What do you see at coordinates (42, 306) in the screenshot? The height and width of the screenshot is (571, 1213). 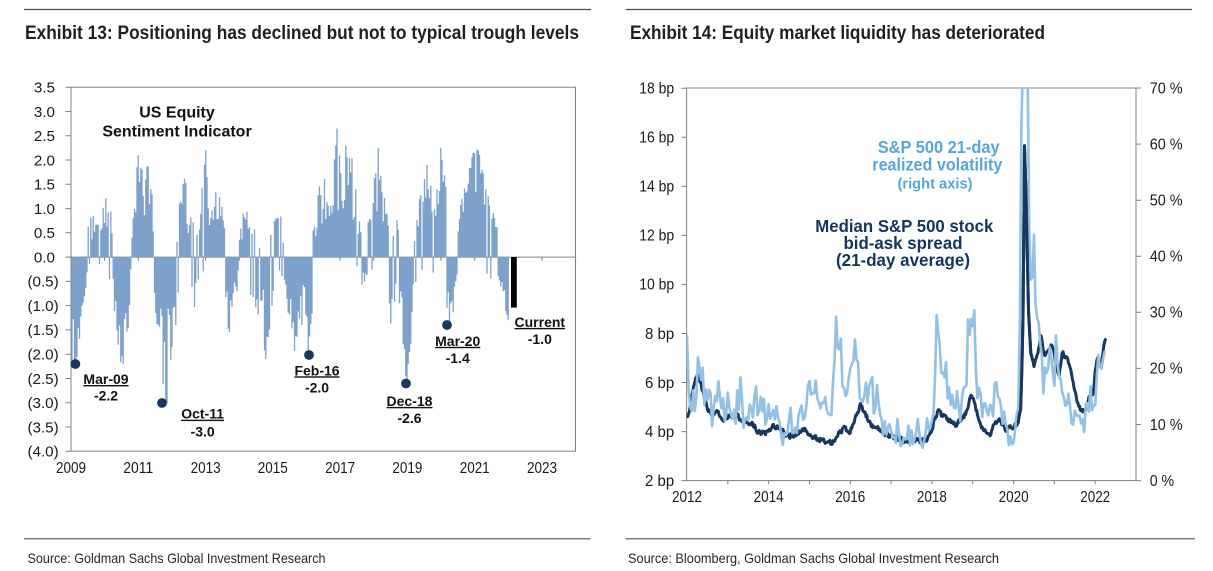 I see `svg-text: (1.0)` at bounding box center [42, 306].